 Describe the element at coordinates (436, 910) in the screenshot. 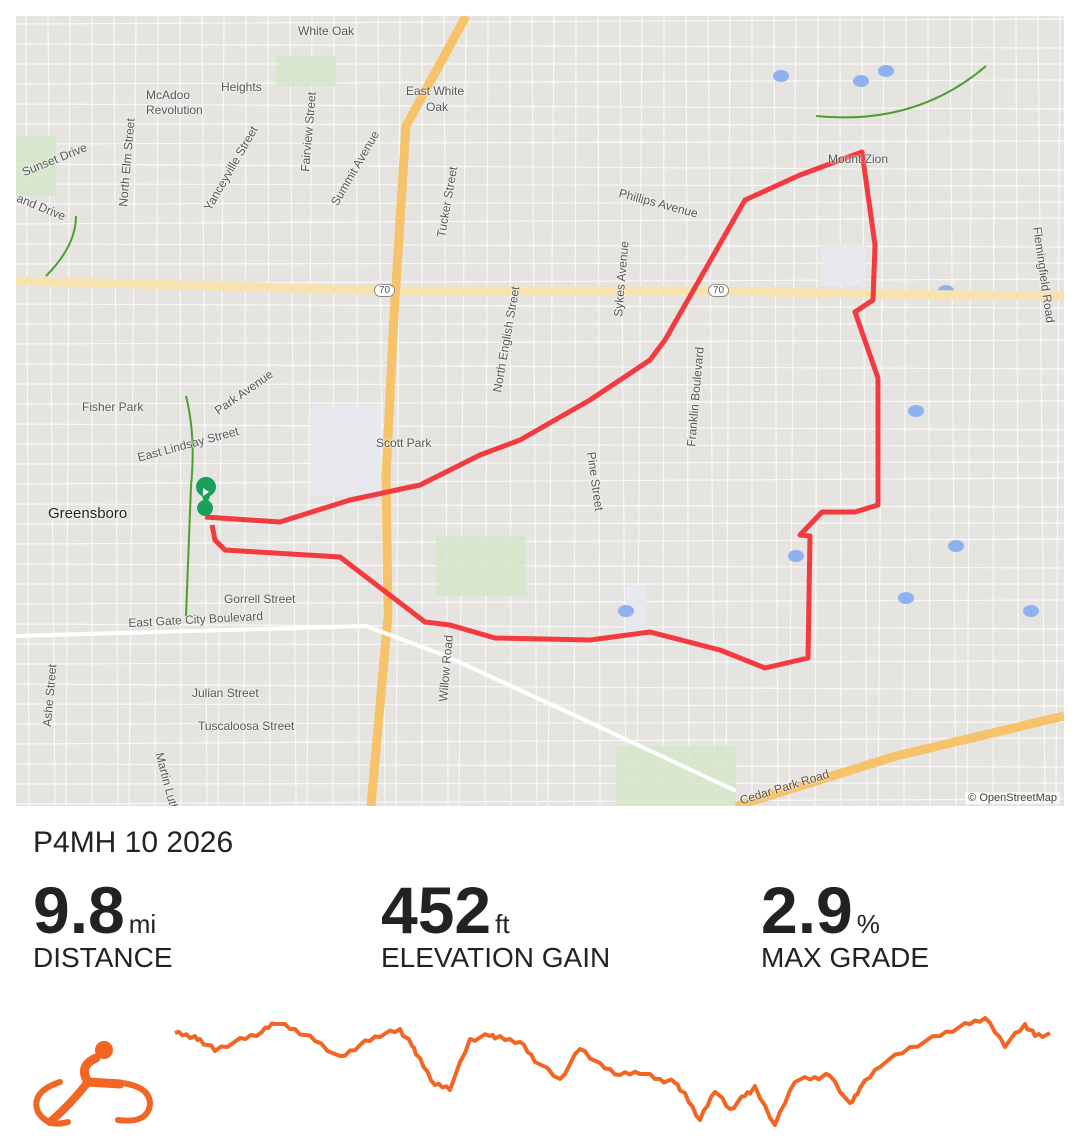

I see `stat-value: 452` at that location.